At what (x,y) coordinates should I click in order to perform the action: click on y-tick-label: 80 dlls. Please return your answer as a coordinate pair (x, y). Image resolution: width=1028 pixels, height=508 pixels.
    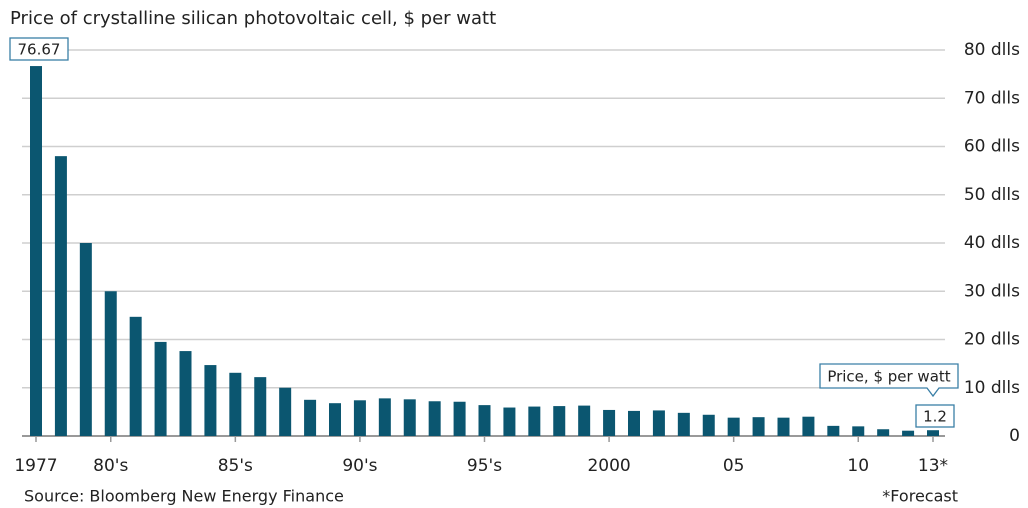
    Looking at the image, I should click on (992, 50).